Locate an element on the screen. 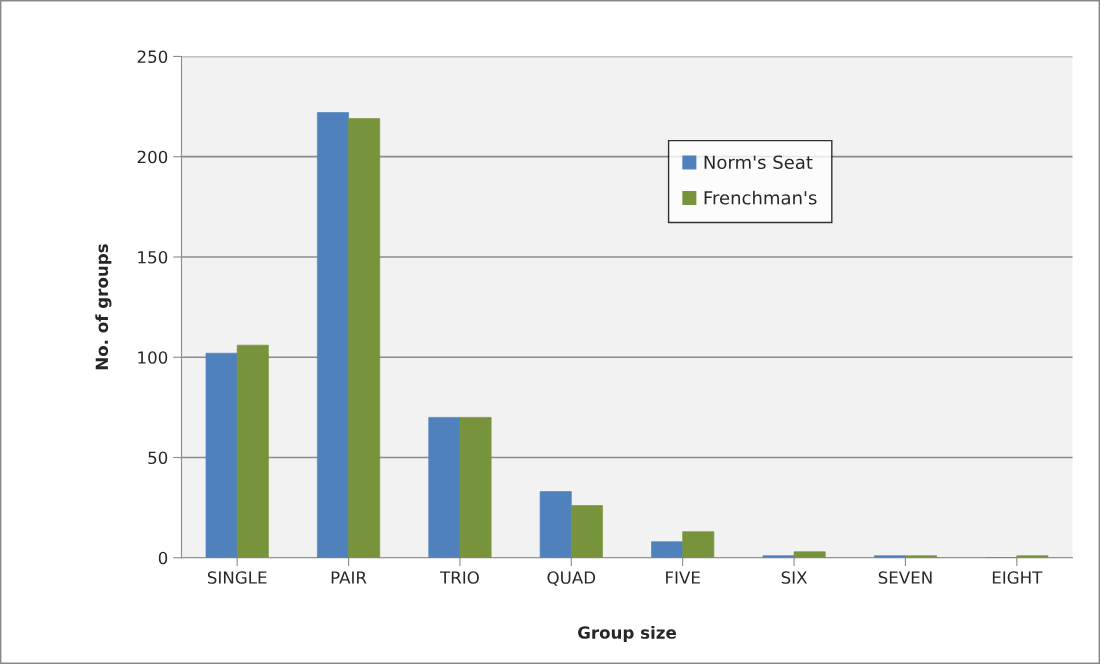 The width and height of the screenshot is (1100, 664). x-tick-label: EIGHT is located at coordinates (1017, 577).